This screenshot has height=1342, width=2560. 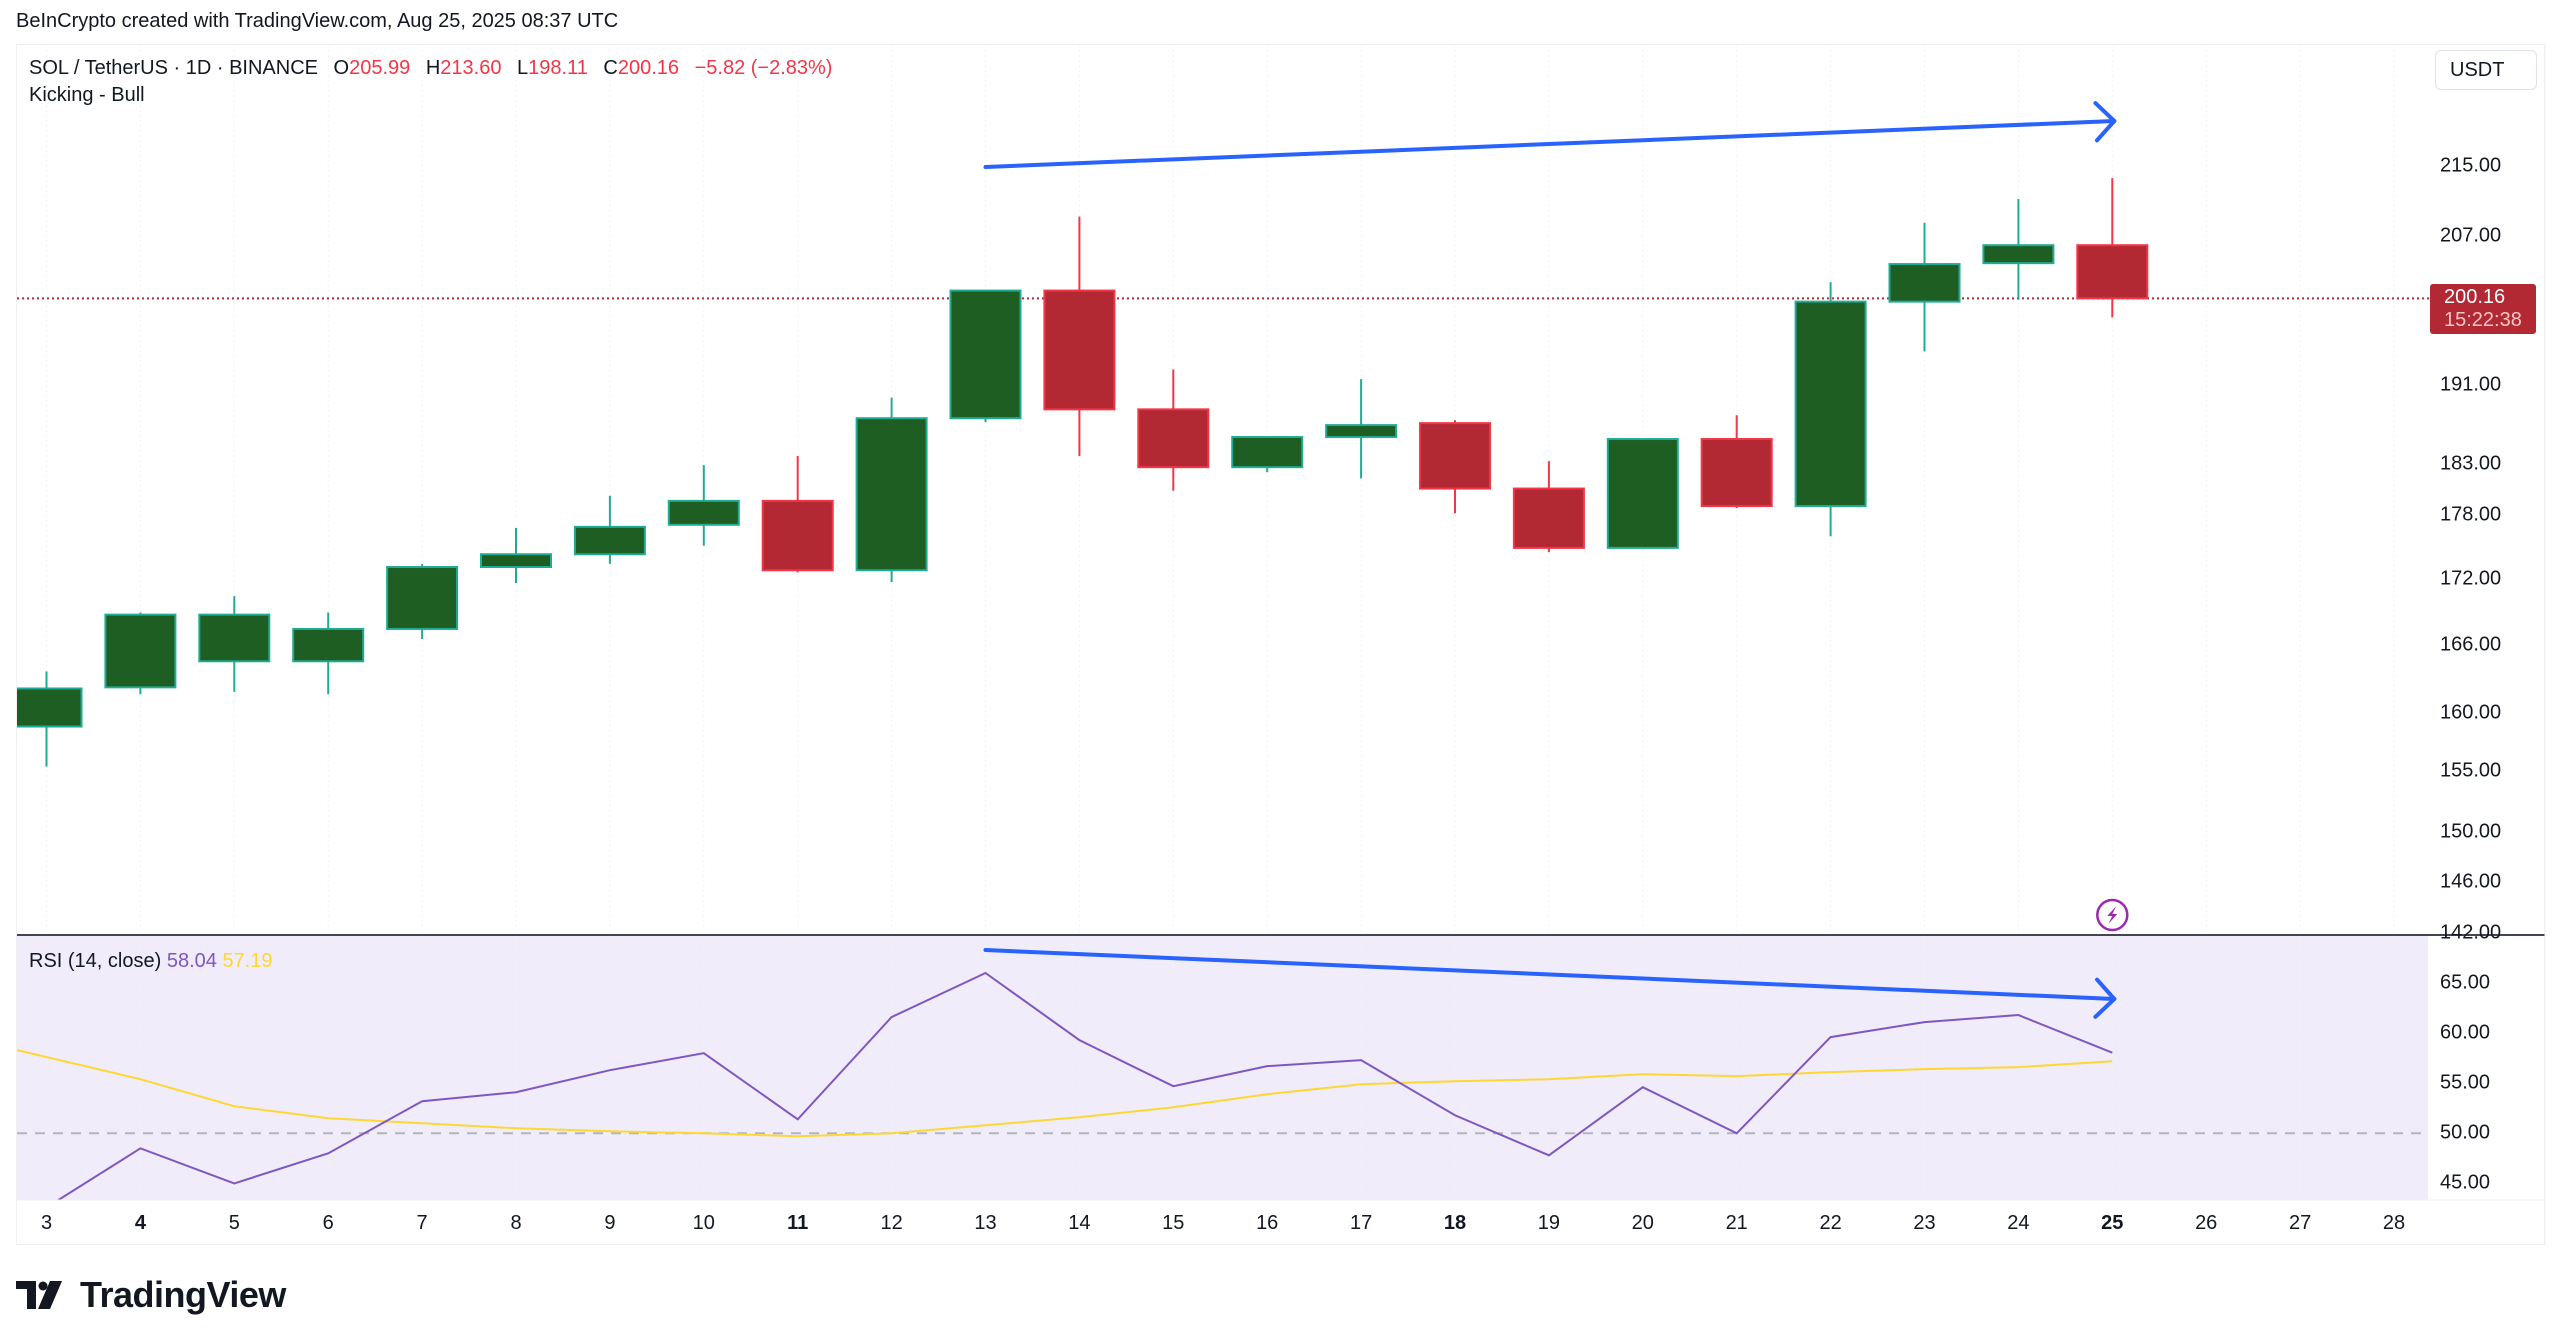 What do you see at coordinates (1361, 1223) in the screenshot?
I see `date-tick-label: 17` at bounding box center [1361, 1223].